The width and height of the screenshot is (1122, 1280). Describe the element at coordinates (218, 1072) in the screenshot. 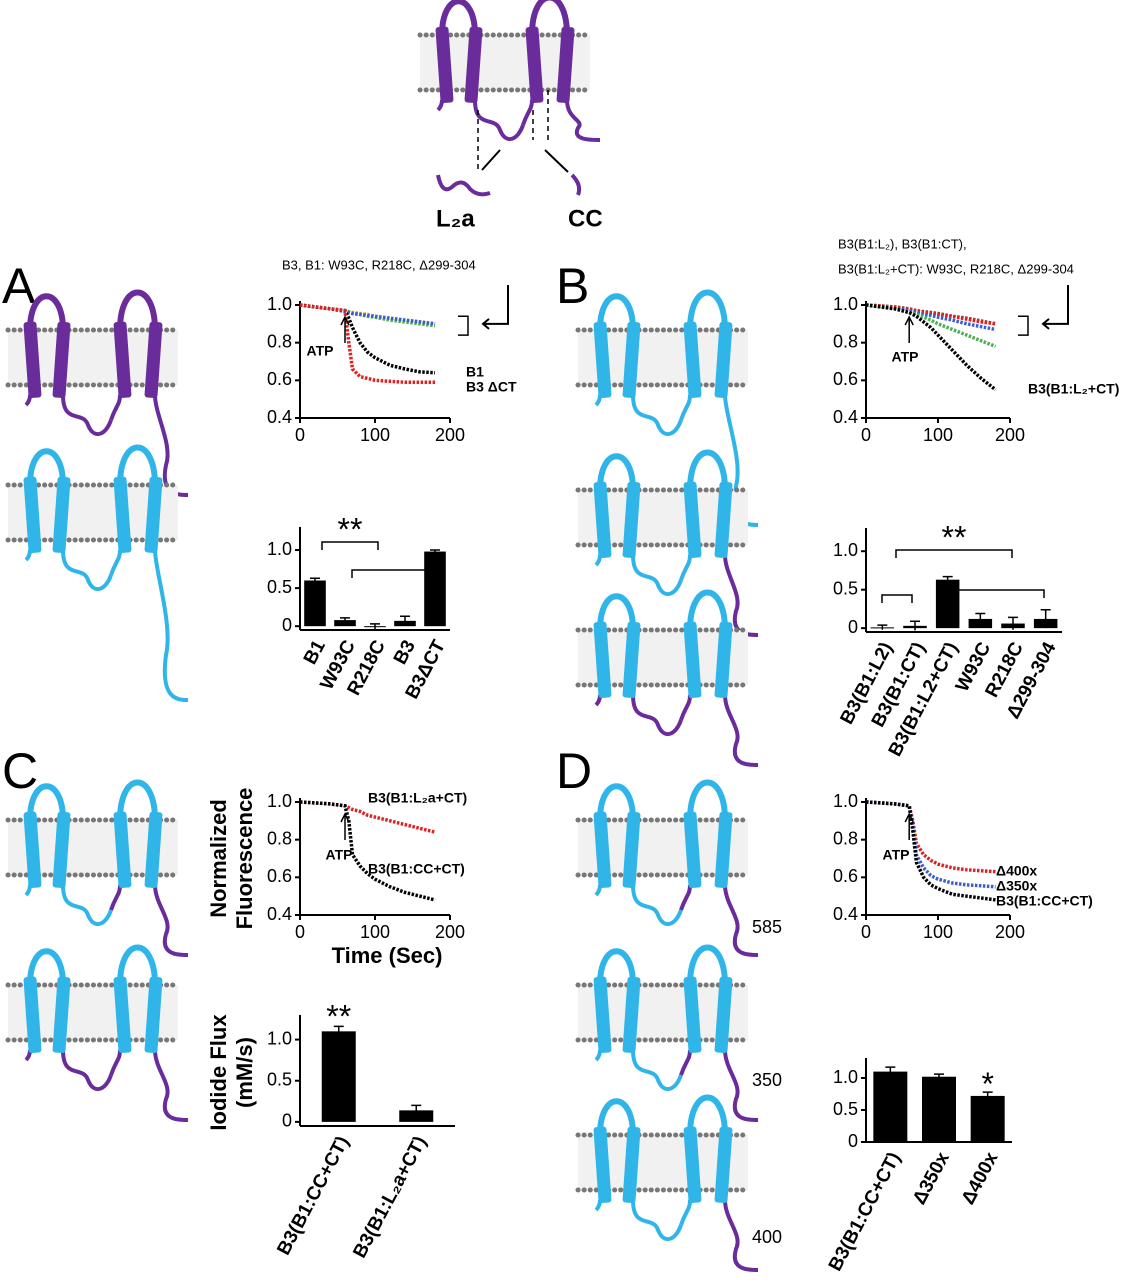

I see `y-axis-label: Iodide Flux` at that location.